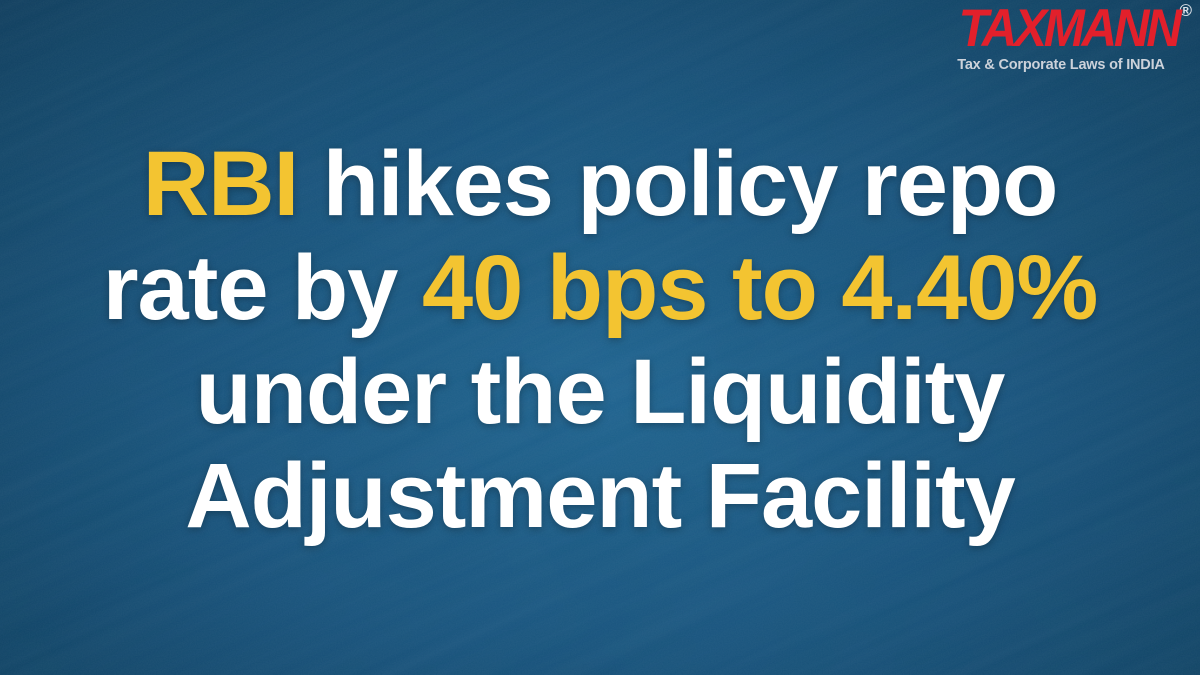 This screenshot has height=675, width=1200. What do you see at coordinates (1069, 29) in the screenshot?
I see `taxmann-logo-text: TAXMANN` at bounding box center [1069, 29].